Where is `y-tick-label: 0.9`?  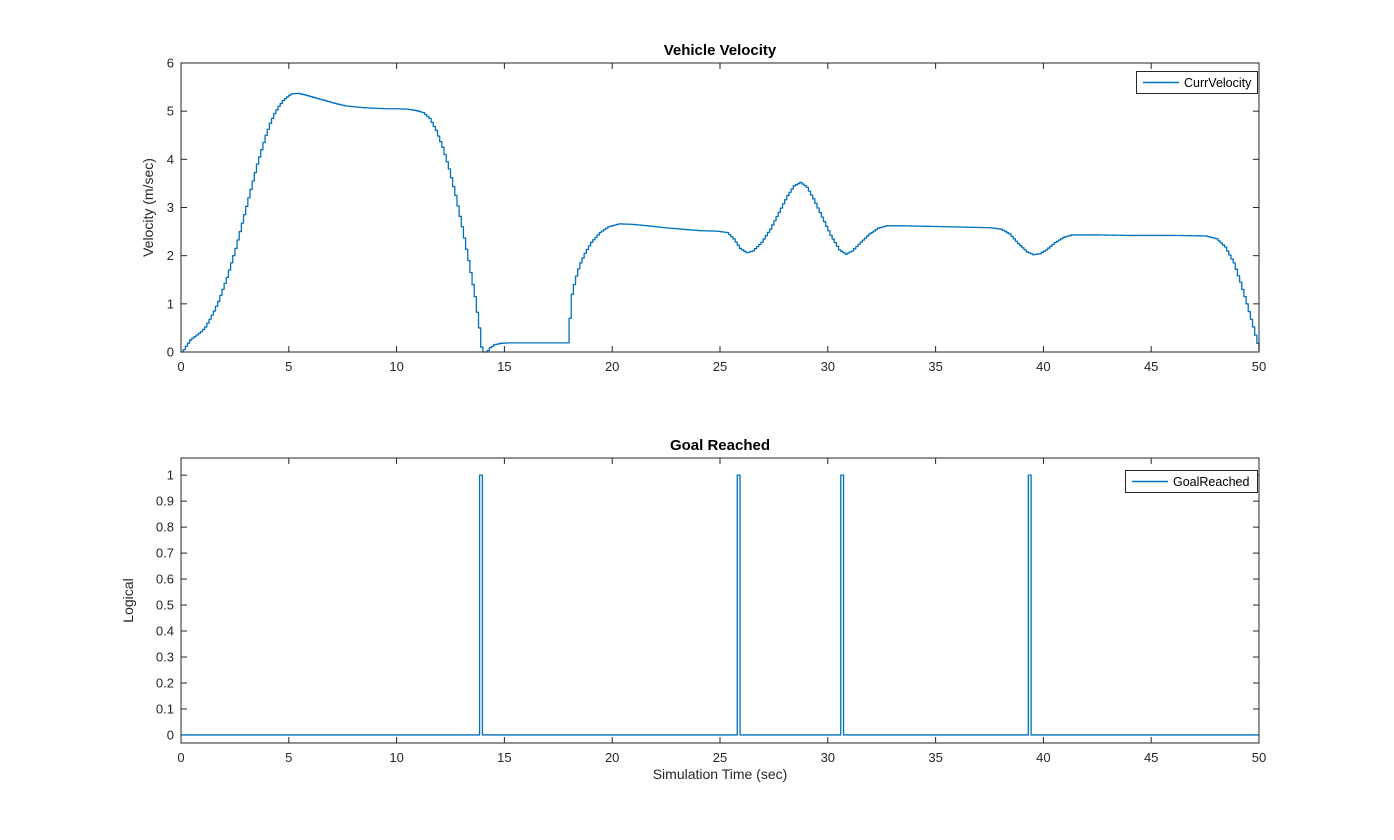 y-tick-label: 0.9 is located at coordinates (165, 501).